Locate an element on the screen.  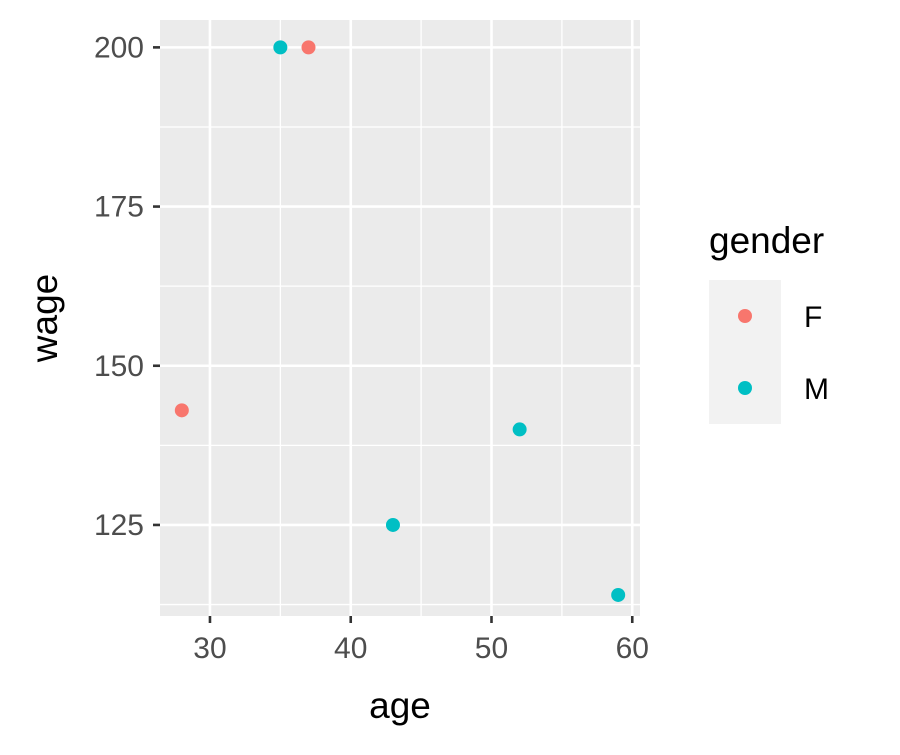
legend-key-background is located at coordinates (745, 352).